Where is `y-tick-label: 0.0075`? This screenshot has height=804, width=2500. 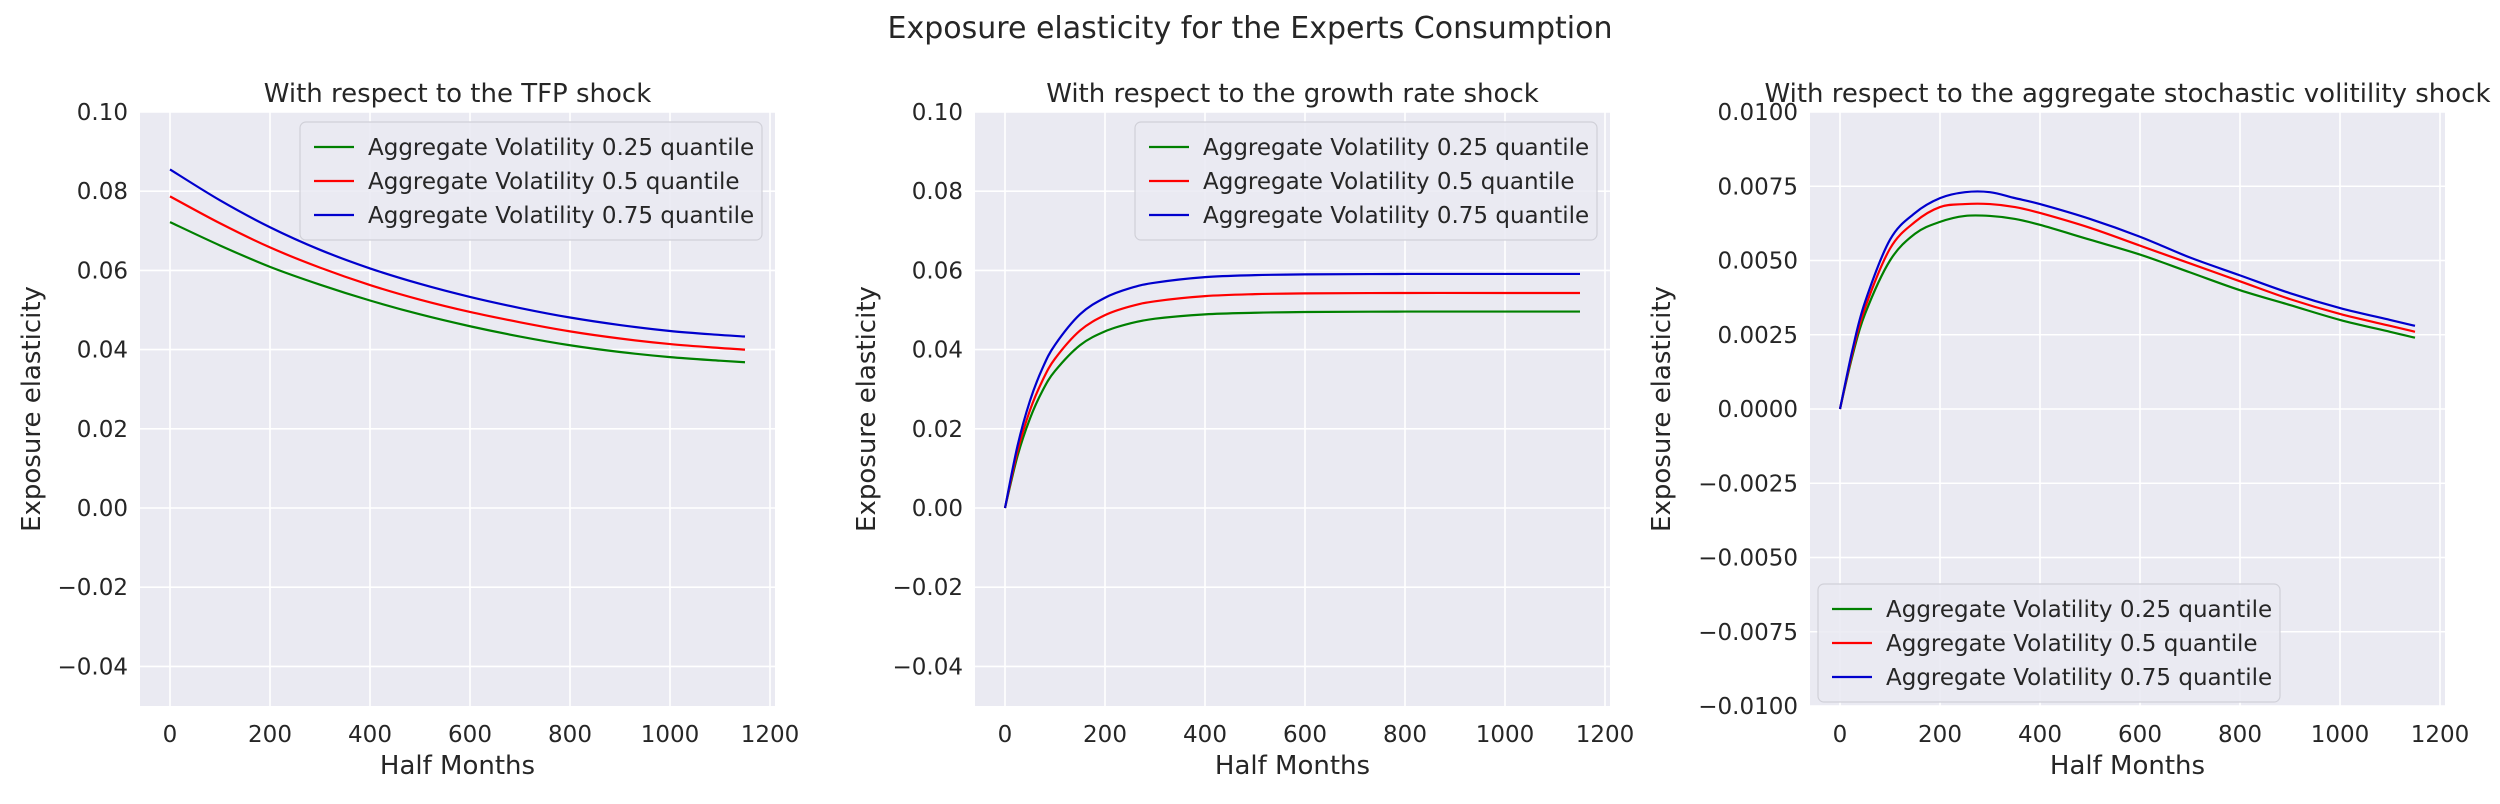
y-tick-label: 0.0075 is located at coordinates (1758, 187).